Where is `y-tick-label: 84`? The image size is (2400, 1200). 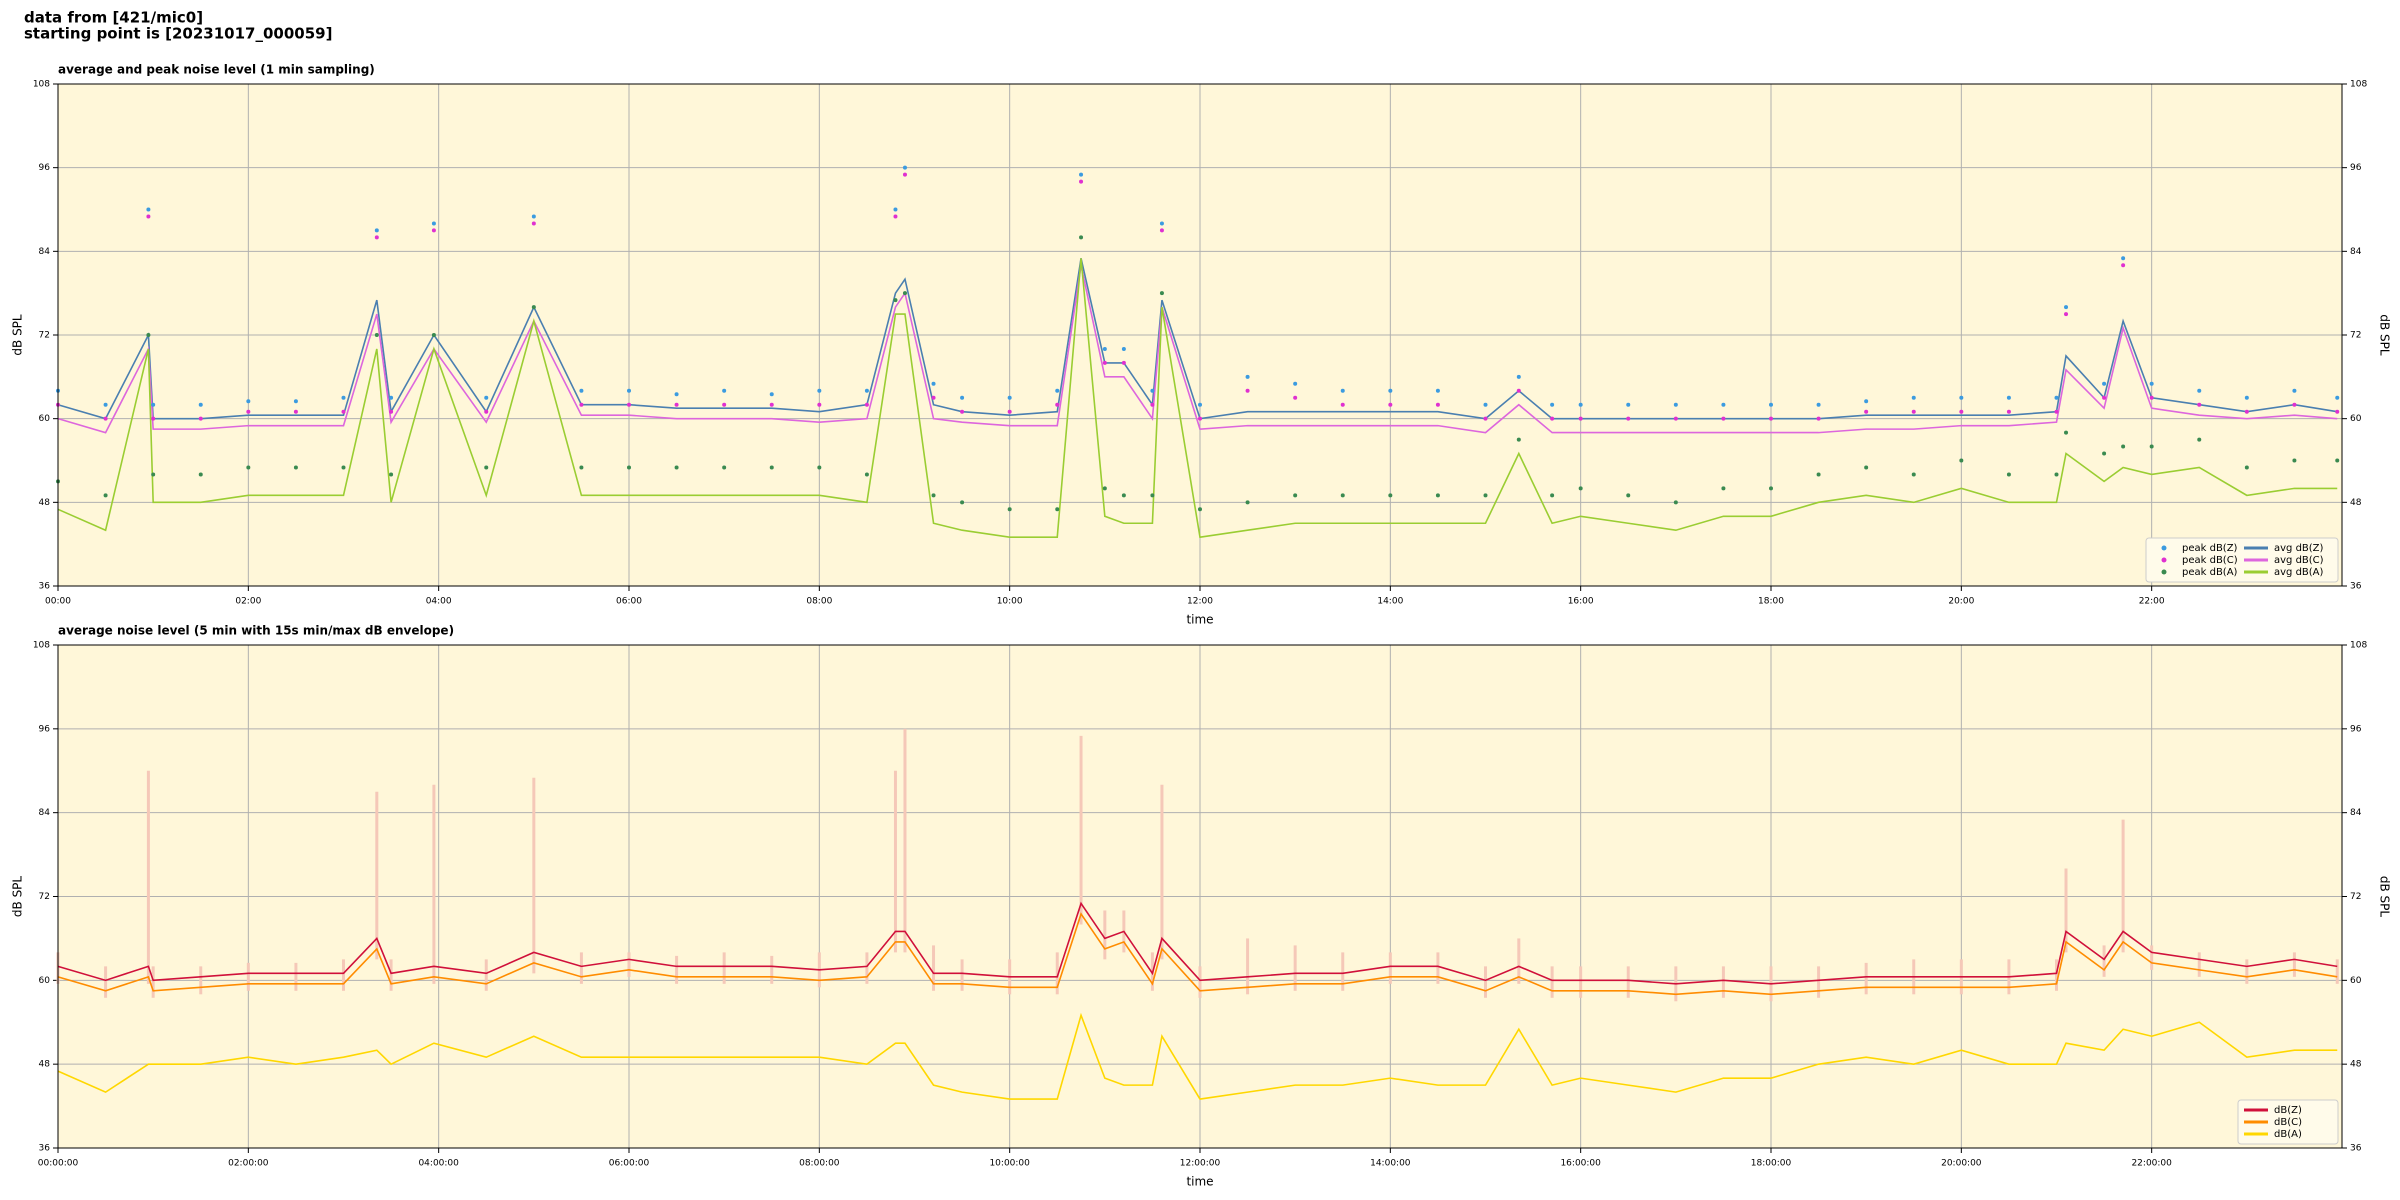 y-tick-label: 84 is located at coordinates (2356, 252).